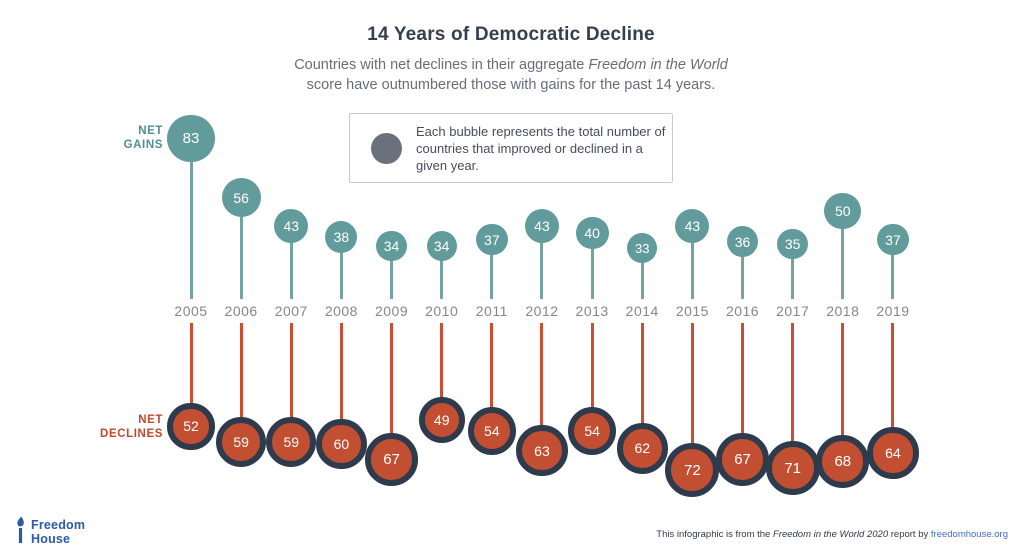  I want to click on decline-stem-2017, so click(793, 396).